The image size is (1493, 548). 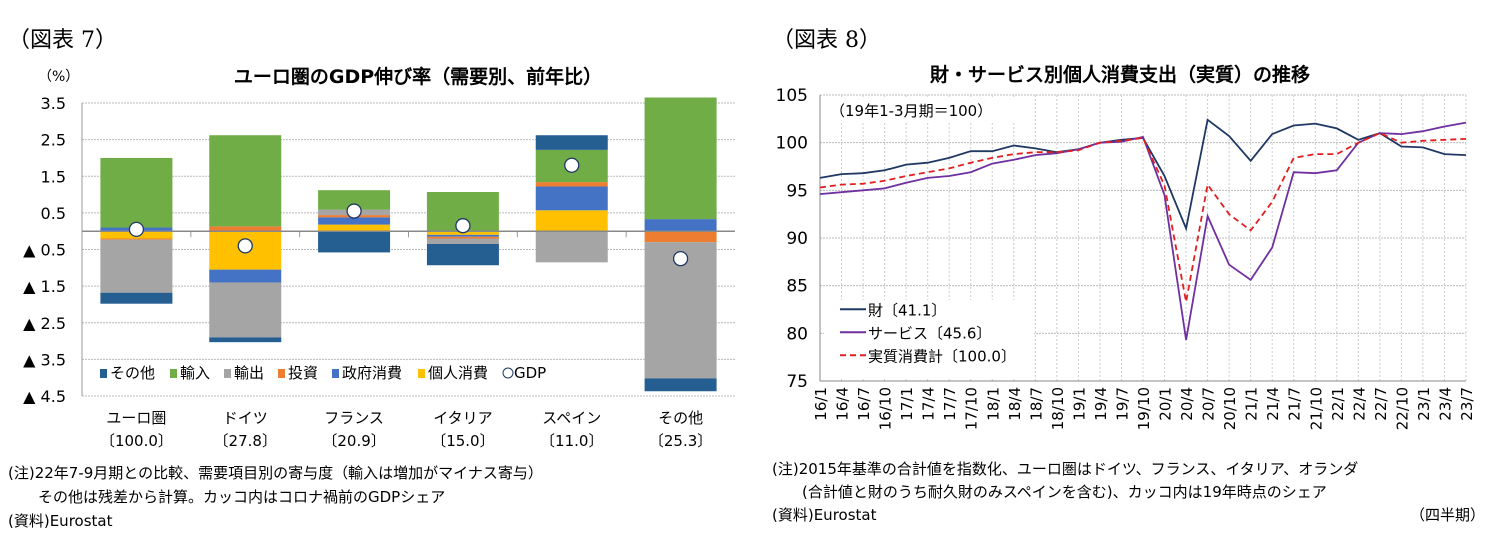 I want to click on x-tick-label: 20/10, so click(x=1230, y=408).